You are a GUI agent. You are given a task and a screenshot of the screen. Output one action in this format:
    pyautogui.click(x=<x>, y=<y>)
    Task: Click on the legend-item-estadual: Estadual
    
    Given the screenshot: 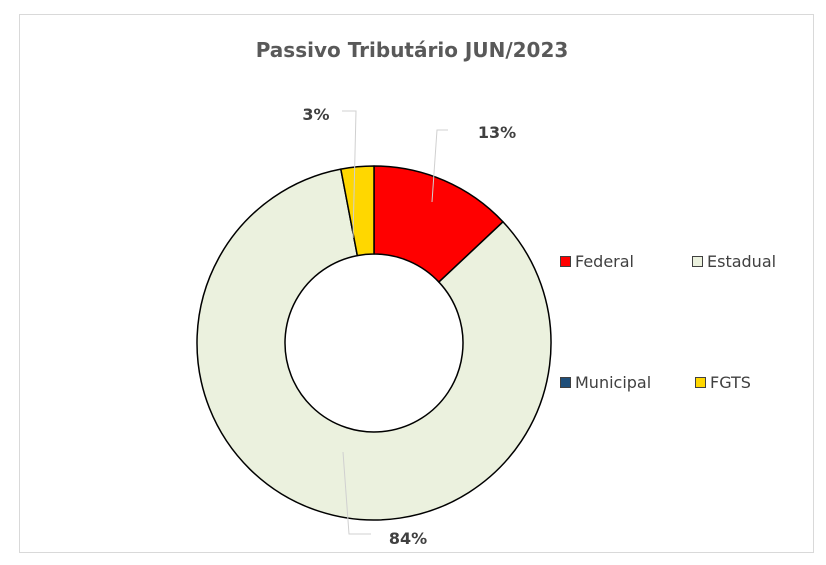 What is the action you would take?
    pyautogui.click(x=734, y=261)
    